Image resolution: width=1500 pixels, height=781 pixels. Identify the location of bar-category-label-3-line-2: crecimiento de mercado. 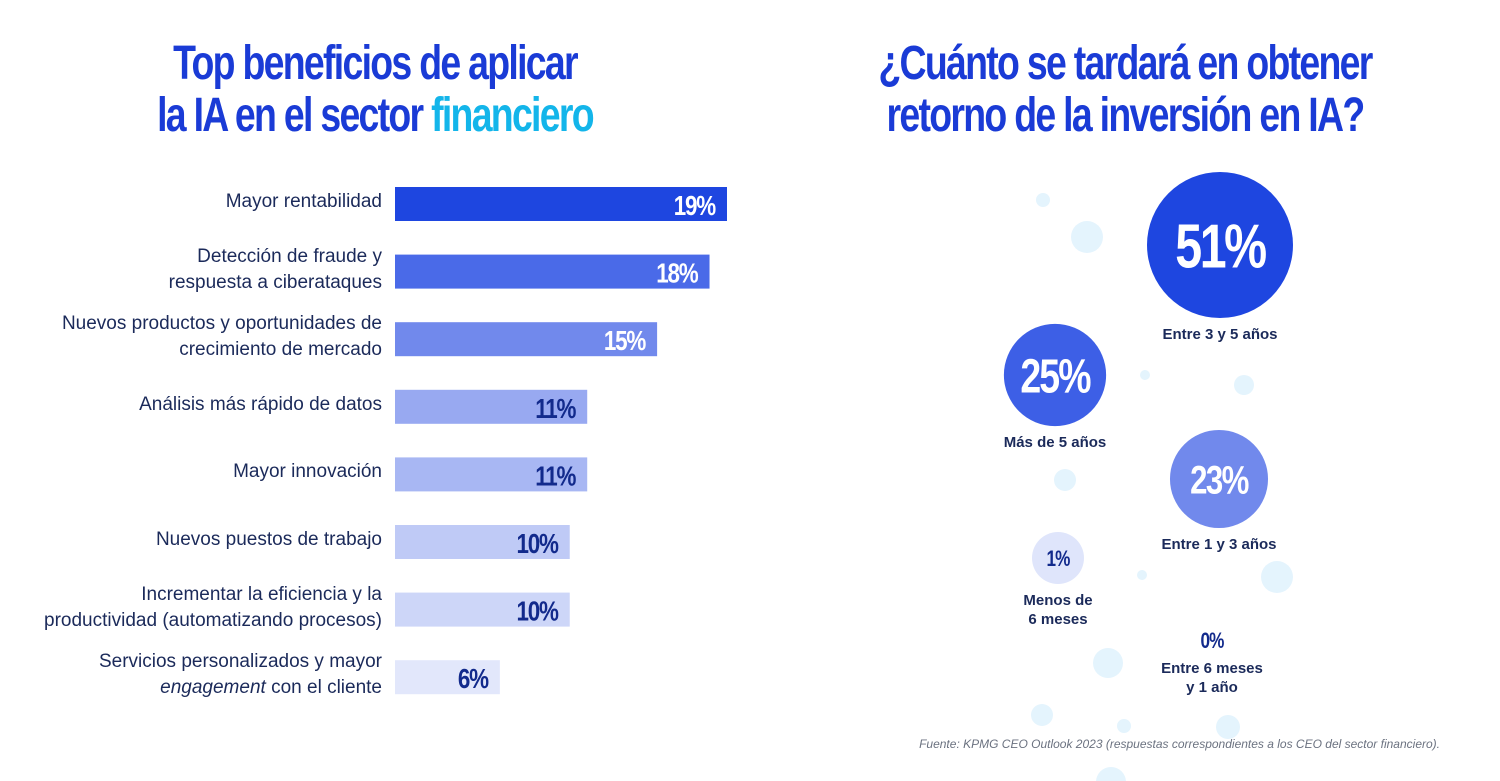
(280, 350).